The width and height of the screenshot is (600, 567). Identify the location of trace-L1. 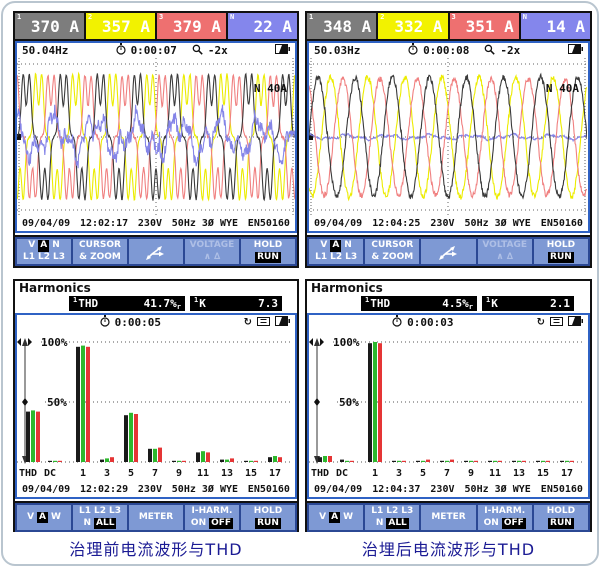
(448, 136).